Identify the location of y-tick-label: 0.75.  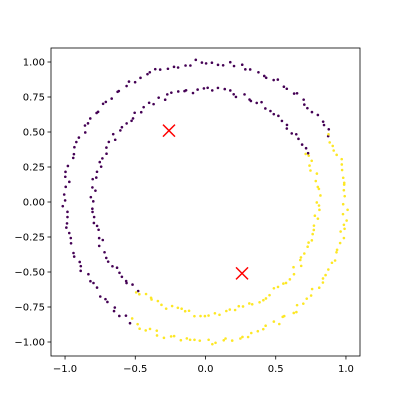
(34, 98).